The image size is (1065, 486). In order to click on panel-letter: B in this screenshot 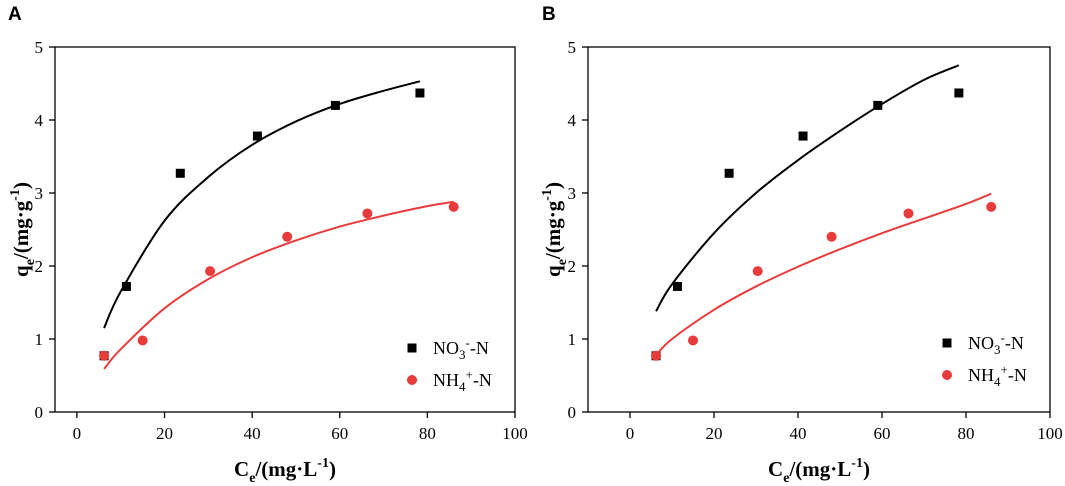, I will do `click(549, 14)`.